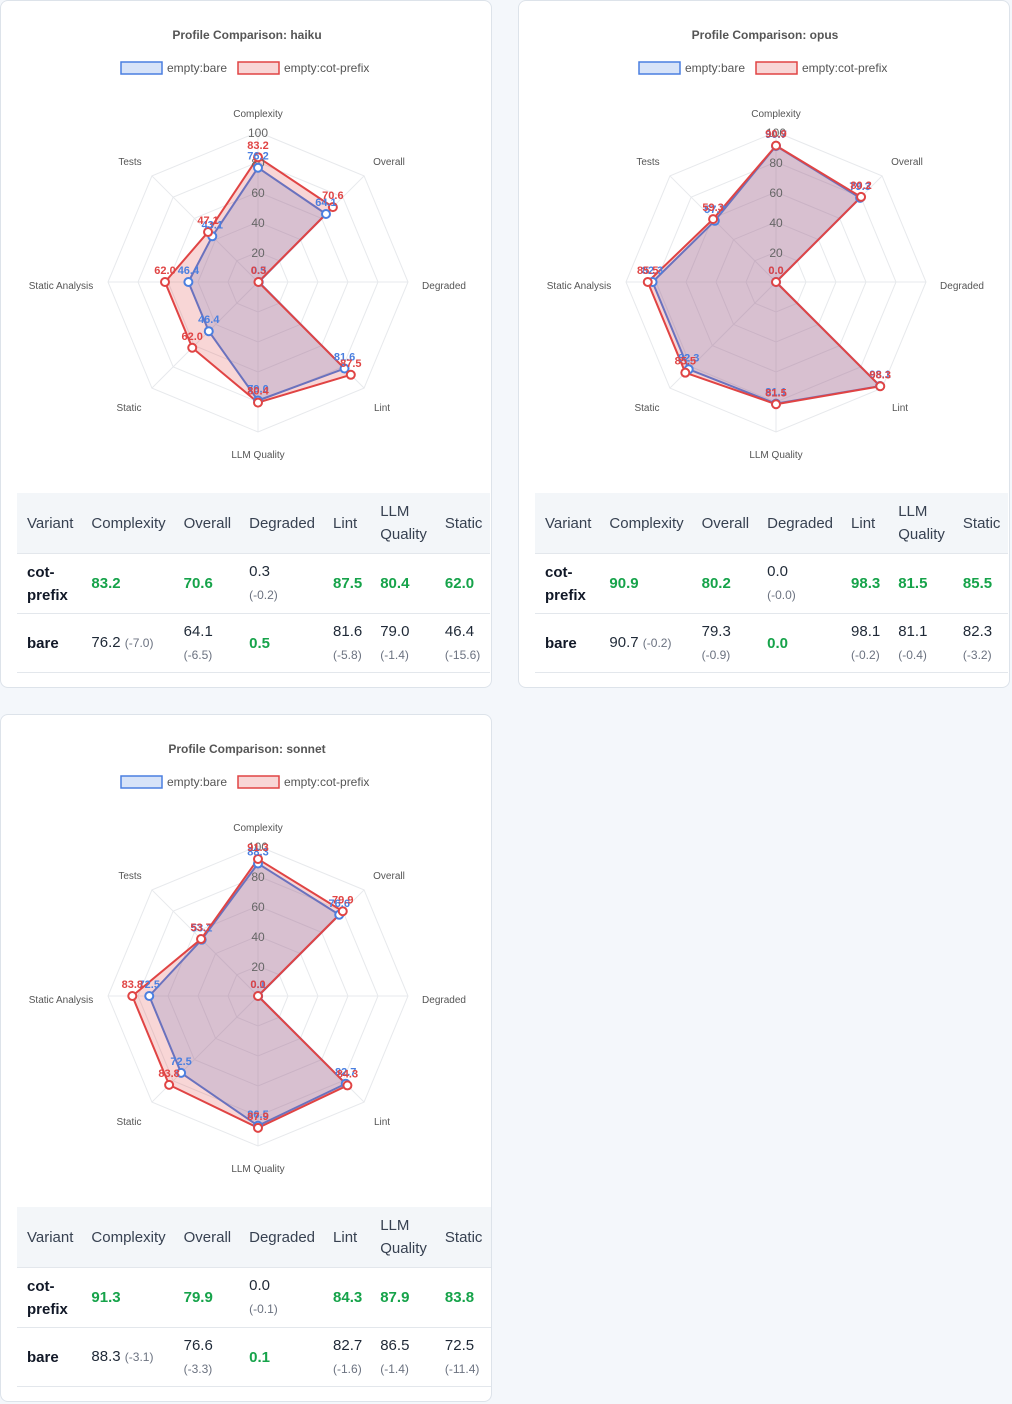 The height and width of the screenshot is (1404, 1012). Describe the element at coordinates (350, 364) in the screenshot. I see `data-label-cot-prefix: 87.5` at that location.